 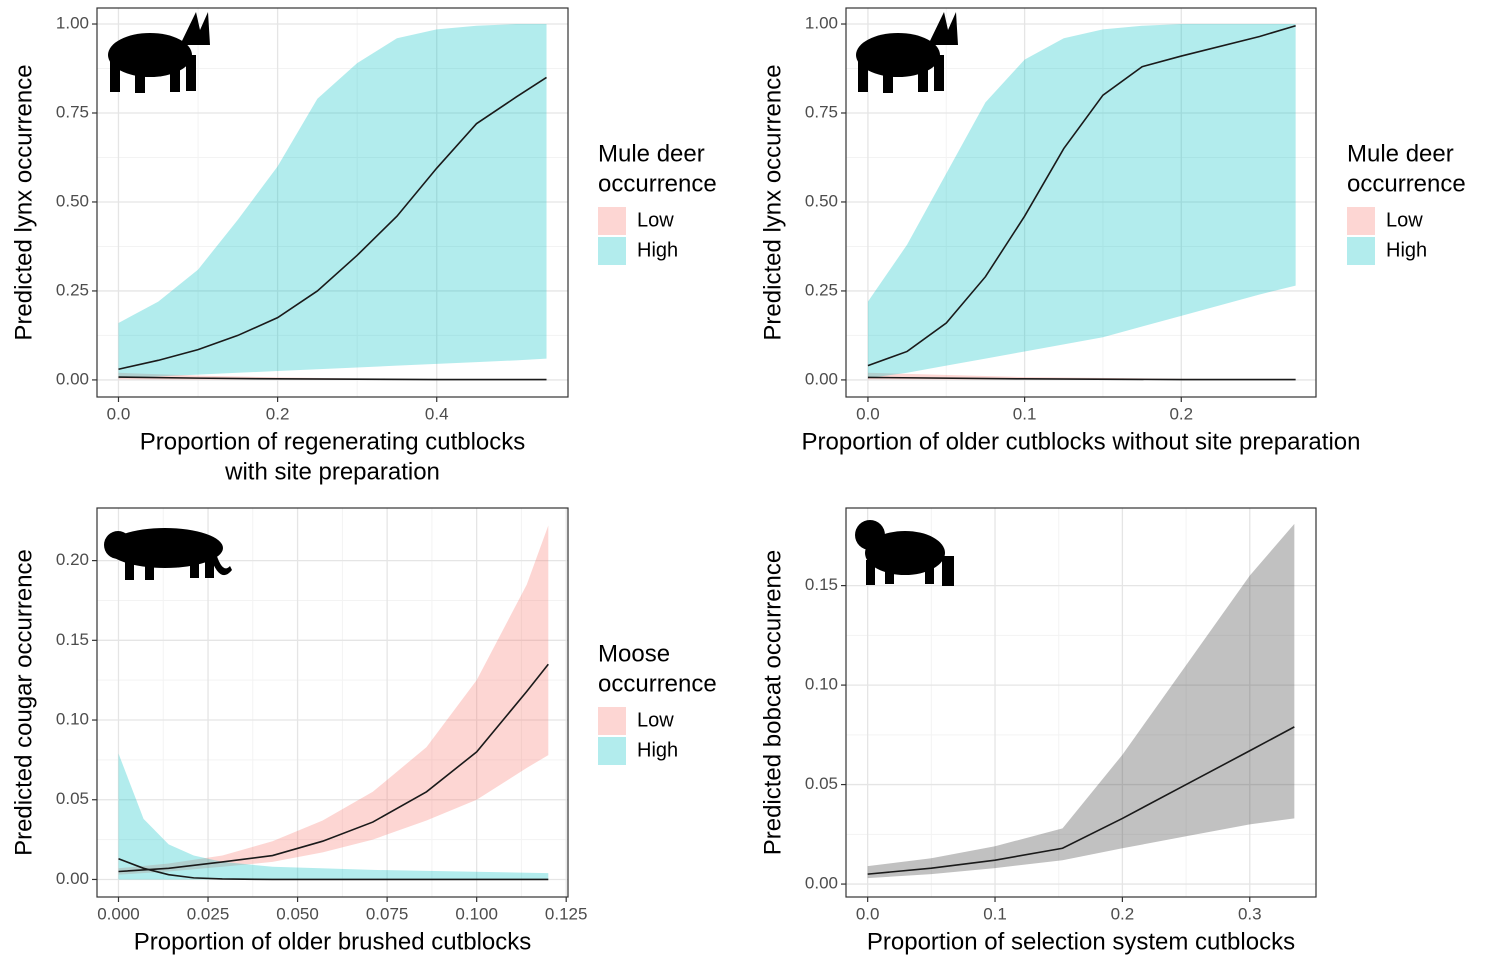 What do you see at coordinates (387, 913) in the screenshot?
I see `x-tick-label: 0.075` at bounding box center [387, 913].